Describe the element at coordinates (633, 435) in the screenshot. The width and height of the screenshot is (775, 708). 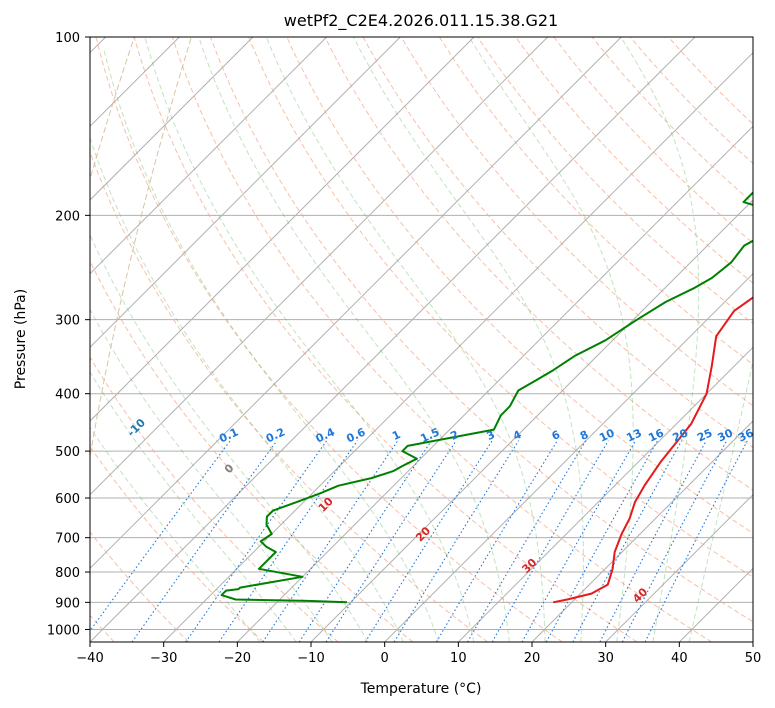
I see `mixing-ratio-label: 13` at that location.